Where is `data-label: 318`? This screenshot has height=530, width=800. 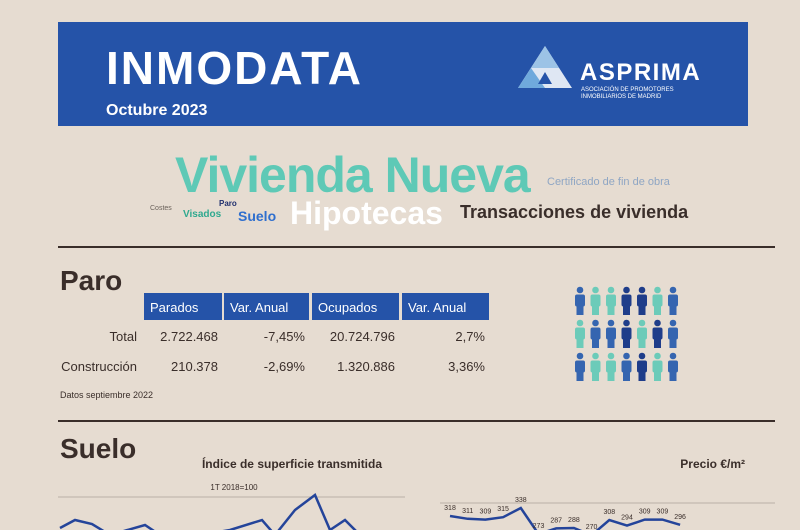
data-label: 318 is located at coordinates (450, 508).